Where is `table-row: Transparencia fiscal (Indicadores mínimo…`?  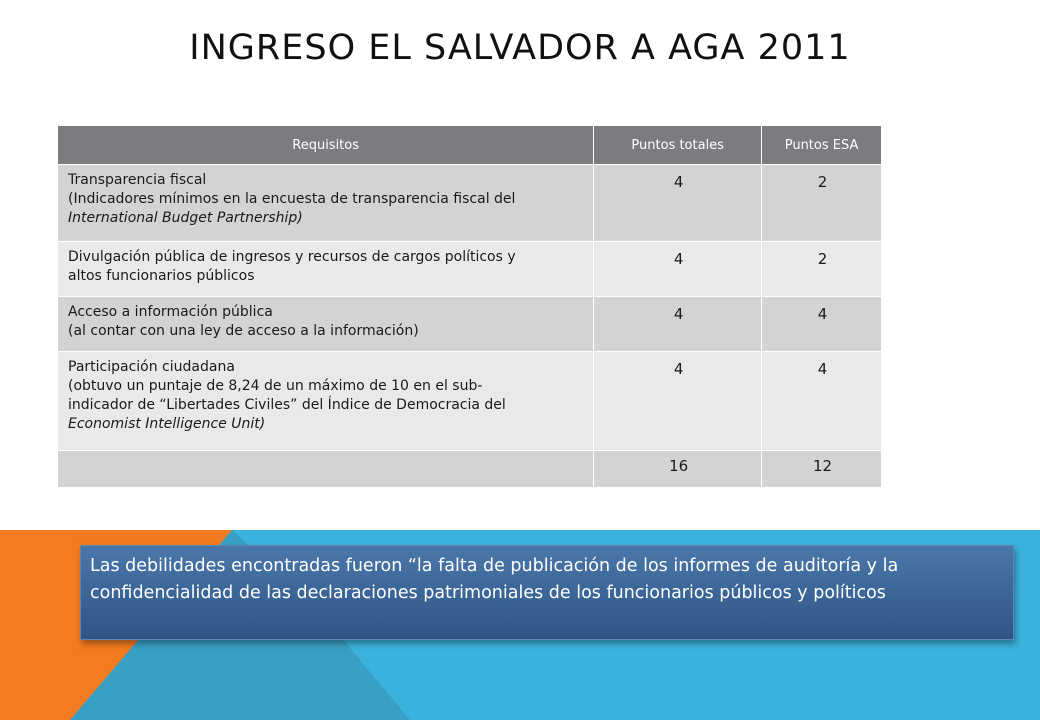 table-row: Transparencia fiscal (Indicadores mínimo… is located at coordinates (469, 203).